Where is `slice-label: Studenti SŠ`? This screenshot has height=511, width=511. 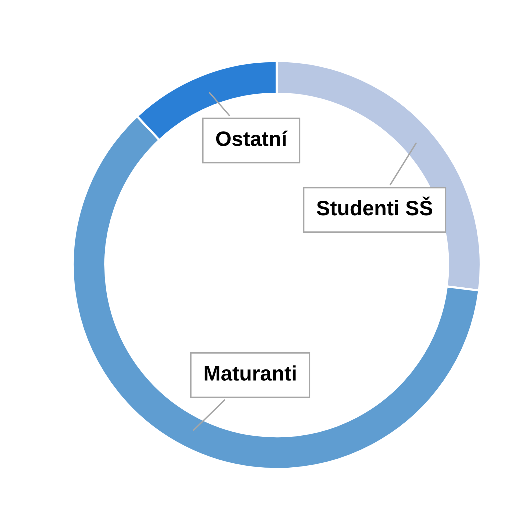
slice-label: Studenti SŠ is located at coordinates (375, 206).